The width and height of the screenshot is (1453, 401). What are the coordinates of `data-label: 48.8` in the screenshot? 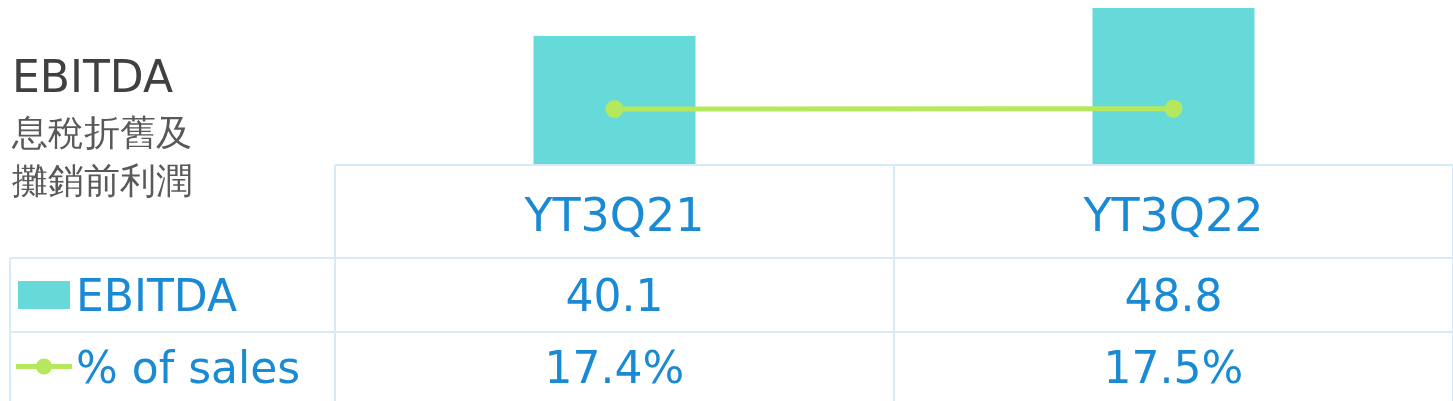 It's located at (1173, 295).